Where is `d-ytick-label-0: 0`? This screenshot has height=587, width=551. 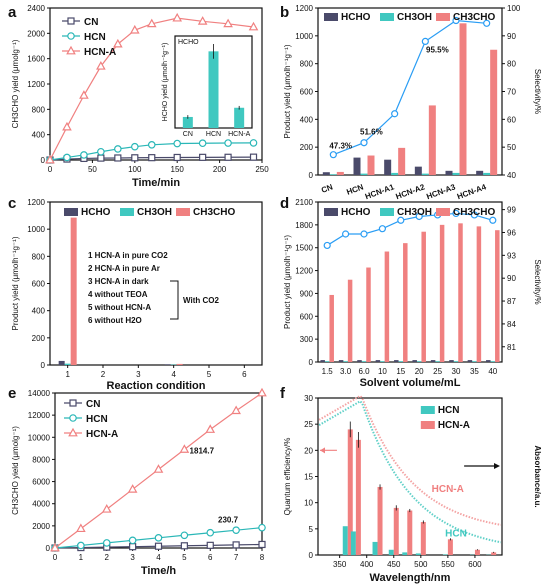 d-ytick-label-0: 0 is located at coordinates (311, 362).